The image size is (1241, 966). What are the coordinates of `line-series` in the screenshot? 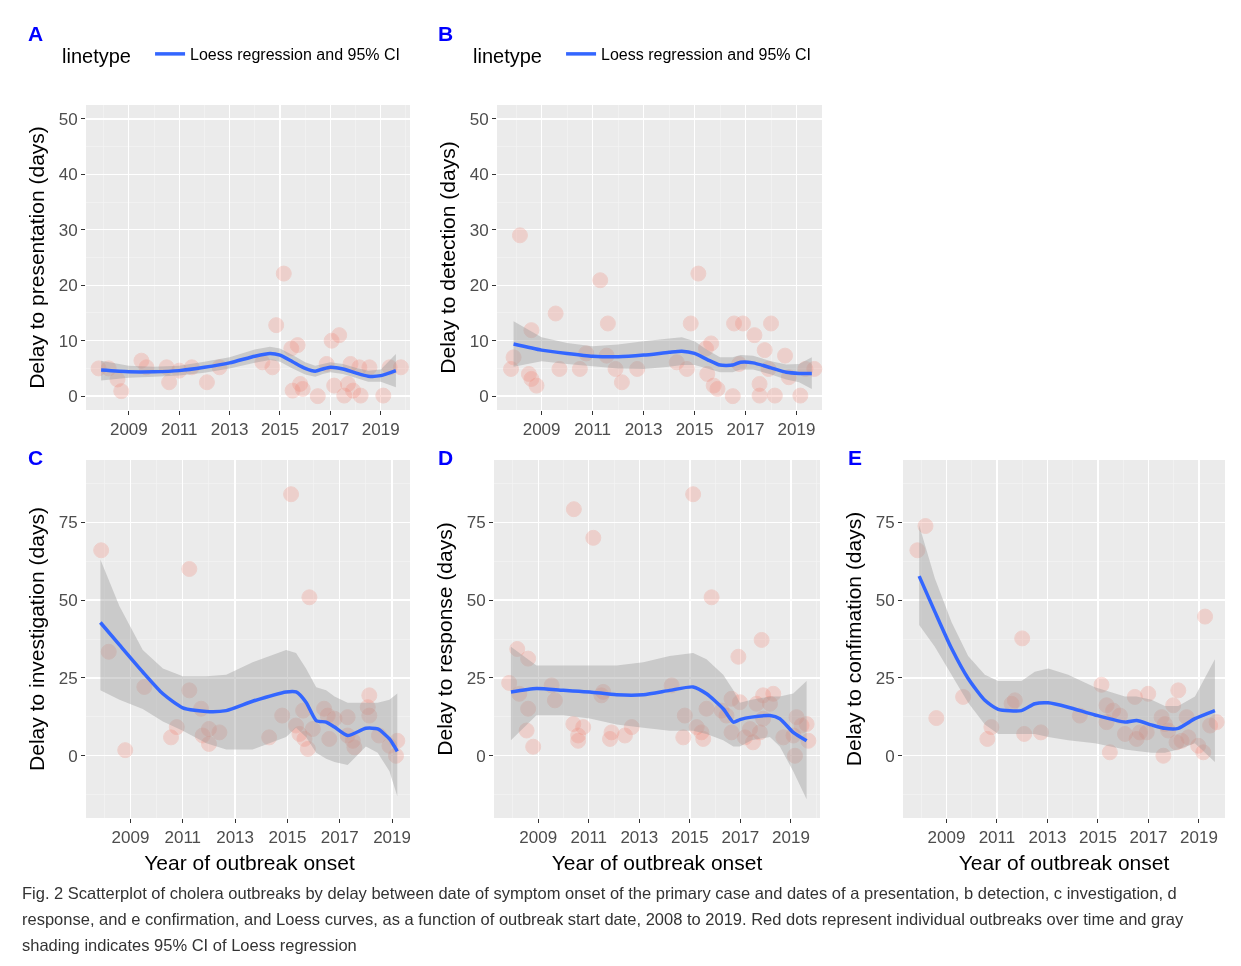 It's located at (1067, 652).